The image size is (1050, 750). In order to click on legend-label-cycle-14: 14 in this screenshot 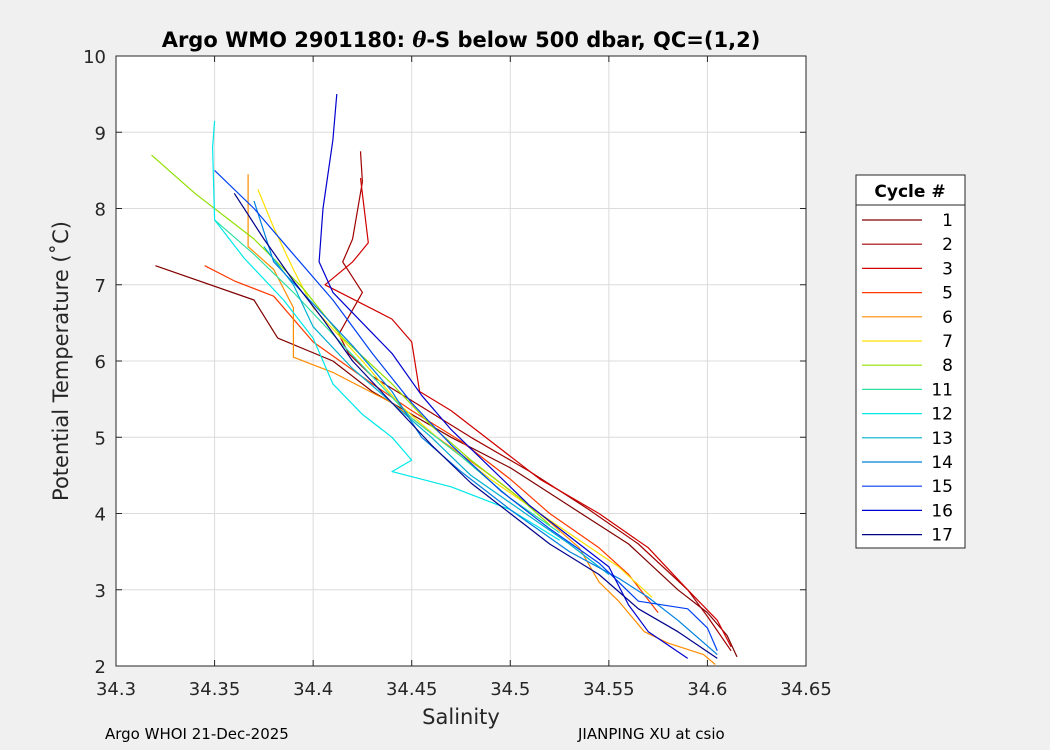, I will do `click(942, 463)`.